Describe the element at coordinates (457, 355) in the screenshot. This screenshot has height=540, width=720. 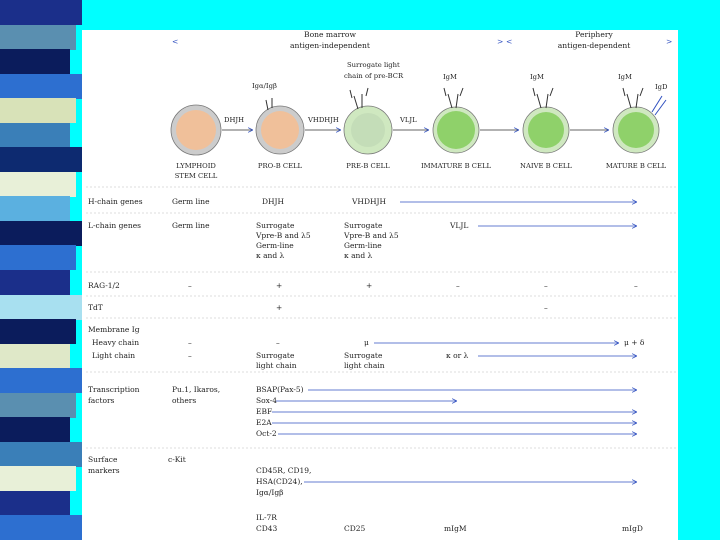
I see `svg-text: κ or λ` at that location.